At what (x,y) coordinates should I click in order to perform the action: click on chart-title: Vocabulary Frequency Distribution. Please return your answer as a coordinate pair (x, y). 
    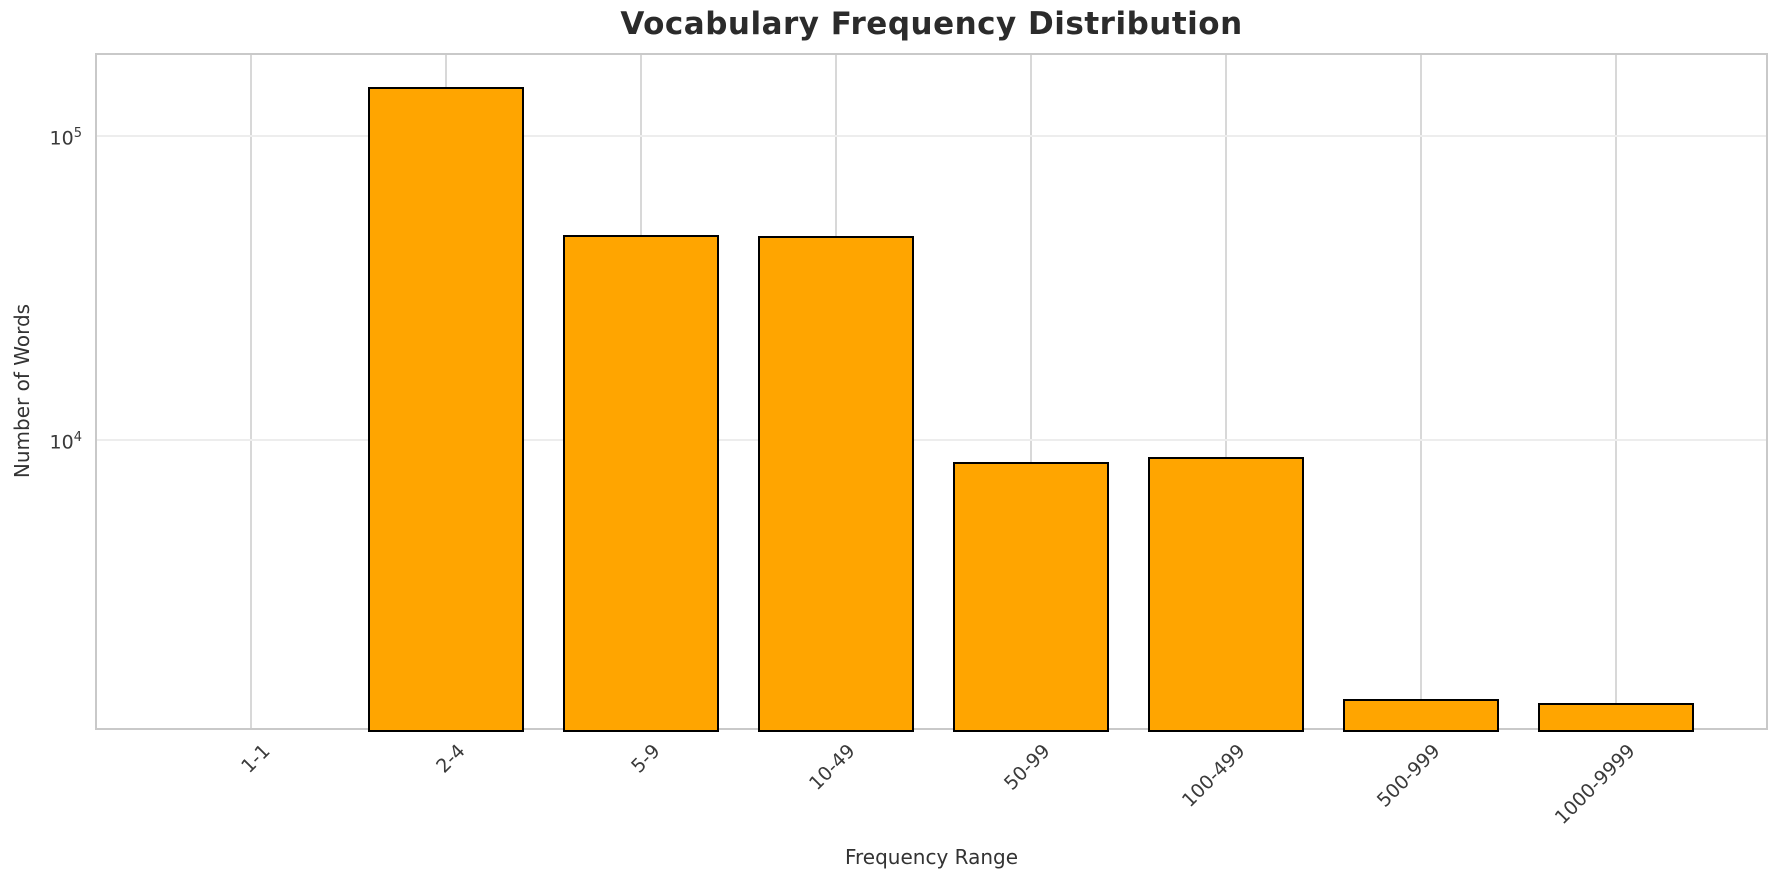
    Looking at the image, I should click on (931, 24).